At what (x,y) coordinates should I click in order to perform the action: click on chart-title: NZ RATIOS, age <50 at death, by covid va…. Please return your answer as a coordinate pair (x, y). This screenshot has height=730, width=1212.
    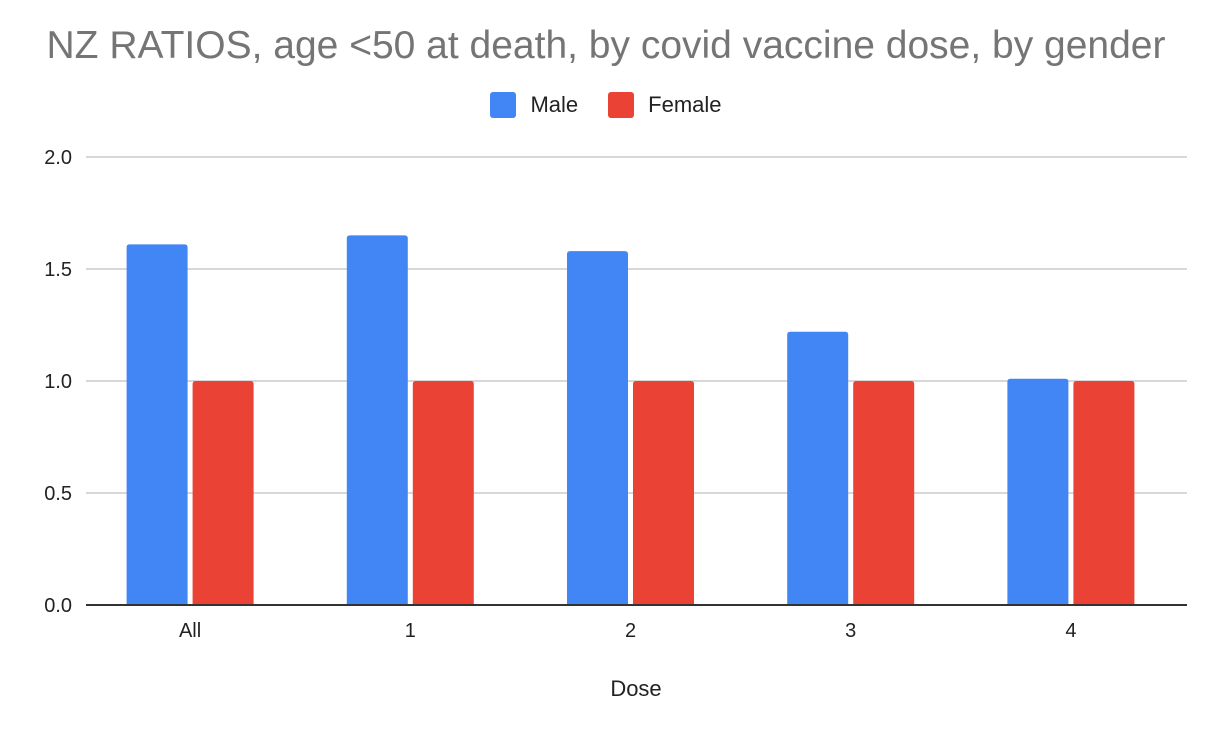
    Looking at the image, I should click on (606, 45).